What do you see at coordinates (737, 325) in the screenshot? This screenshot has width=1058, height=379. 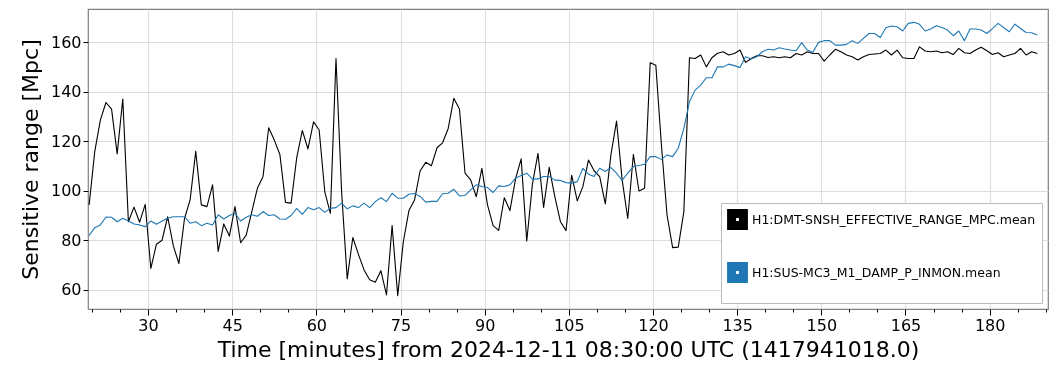 I see `x-tick-label: 135` at bounding box center [737, 325].